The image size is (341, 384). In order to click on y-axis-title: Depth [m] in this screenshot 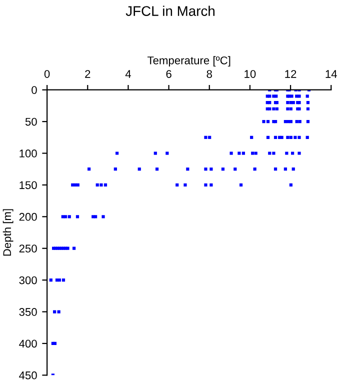, I will do `click(8, 232)`.